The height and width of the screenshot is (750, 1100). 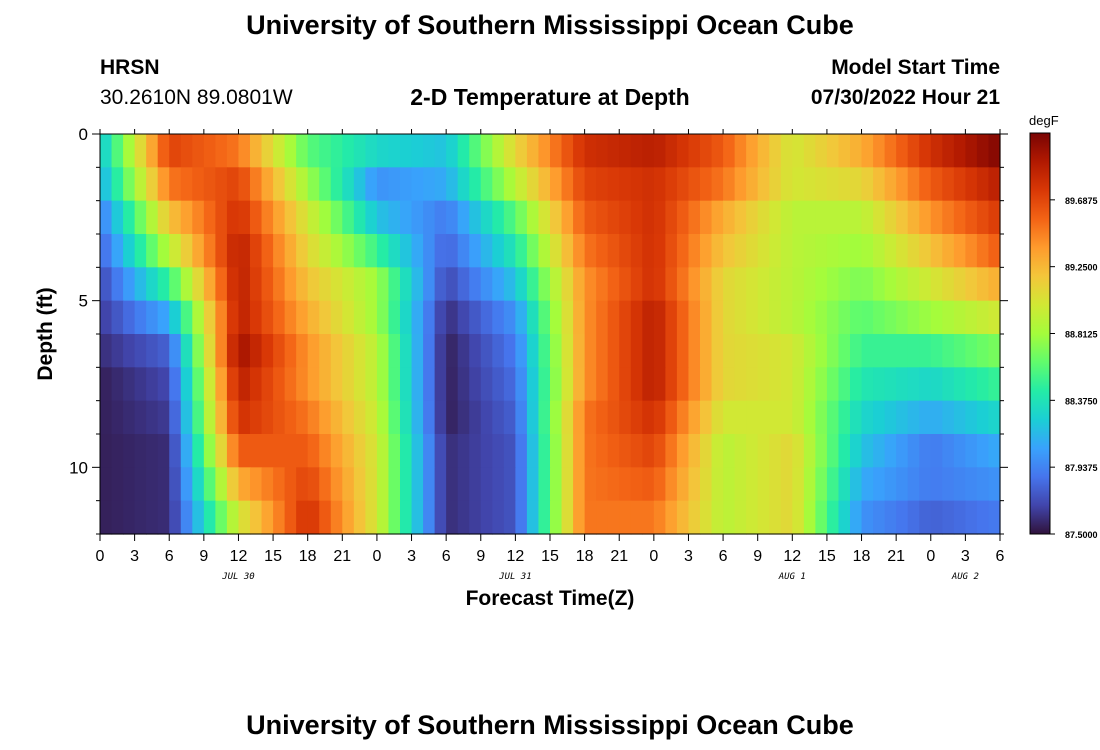 What do you see at coordinates (792, 577) in the screenshot?
I see `date-label: AUG 1` at bounding box center [792, 577].